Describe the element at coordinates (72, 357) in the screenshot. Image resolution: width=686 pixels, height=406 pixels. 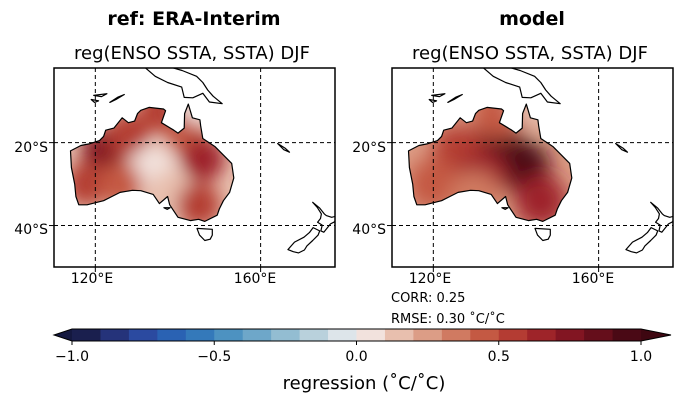
I see `colorbar-tick-label: −1.0` at that location.